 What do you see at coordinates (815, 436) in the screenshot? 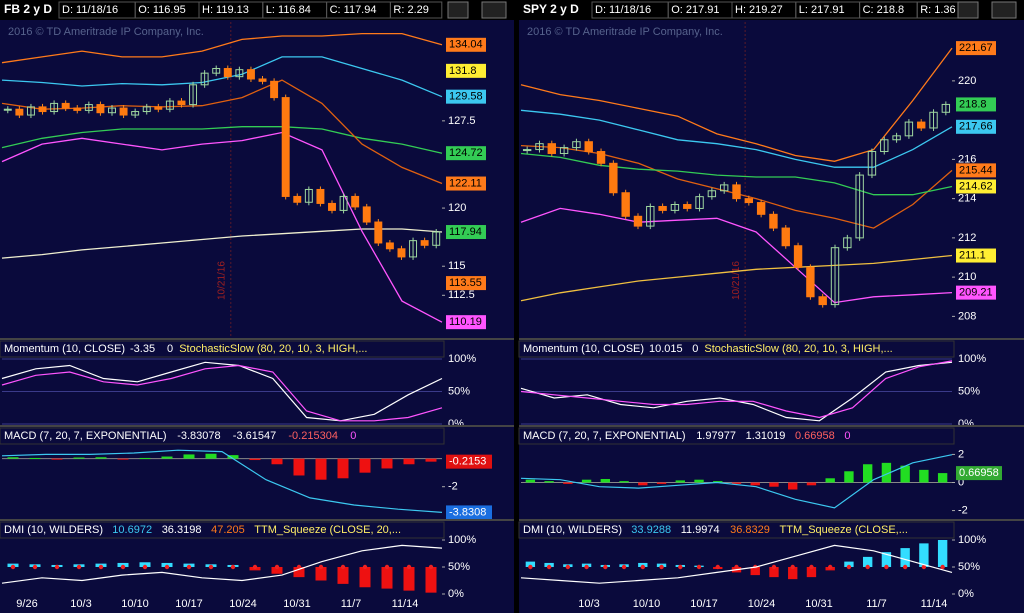
I see `study-value: 0.66958` at bounding box center [815, 436].